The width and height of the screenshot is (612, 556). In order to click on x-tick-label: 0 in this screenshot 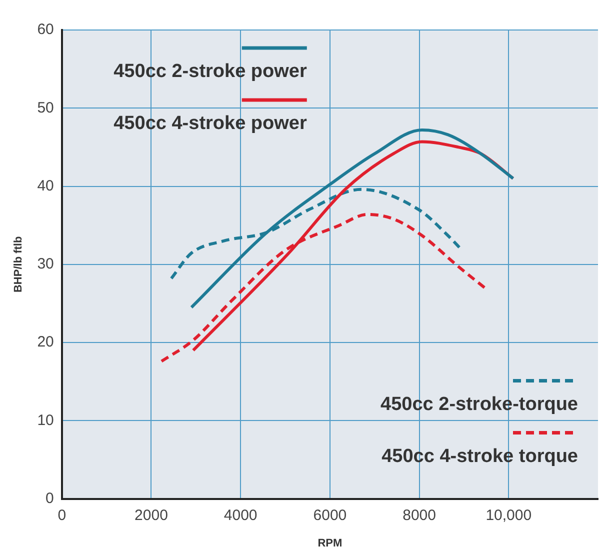, I will do `click(62, 515)`.